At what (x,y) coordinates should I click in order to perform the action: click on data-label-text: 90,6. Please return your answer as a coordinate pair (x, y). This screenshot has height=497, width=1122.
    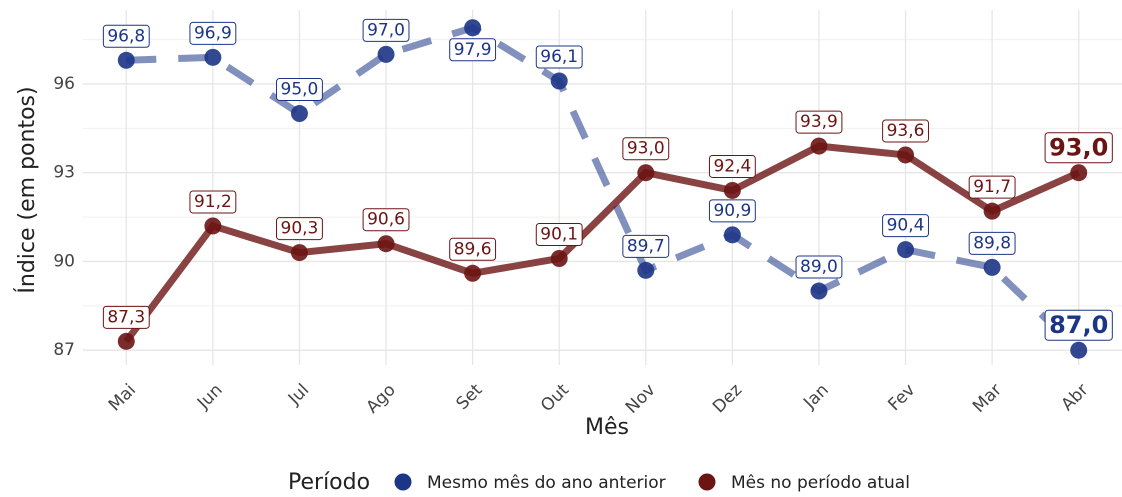
    Looking at the image, I should click on (386, 220).